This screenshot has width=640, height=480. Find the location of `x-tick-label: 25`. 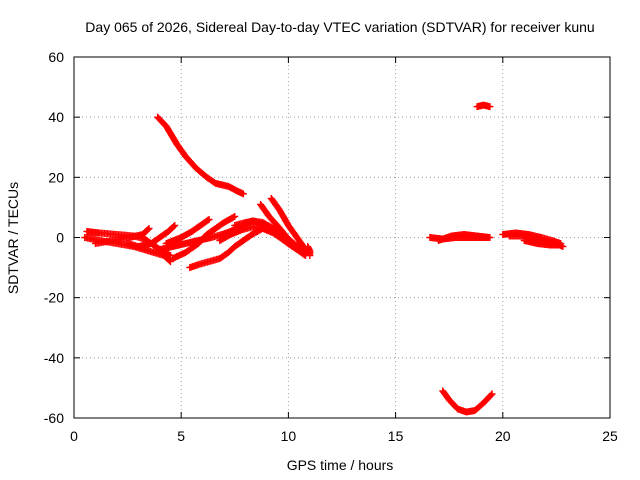

x-tick-label: 25 is located at coordinates (610, 436).